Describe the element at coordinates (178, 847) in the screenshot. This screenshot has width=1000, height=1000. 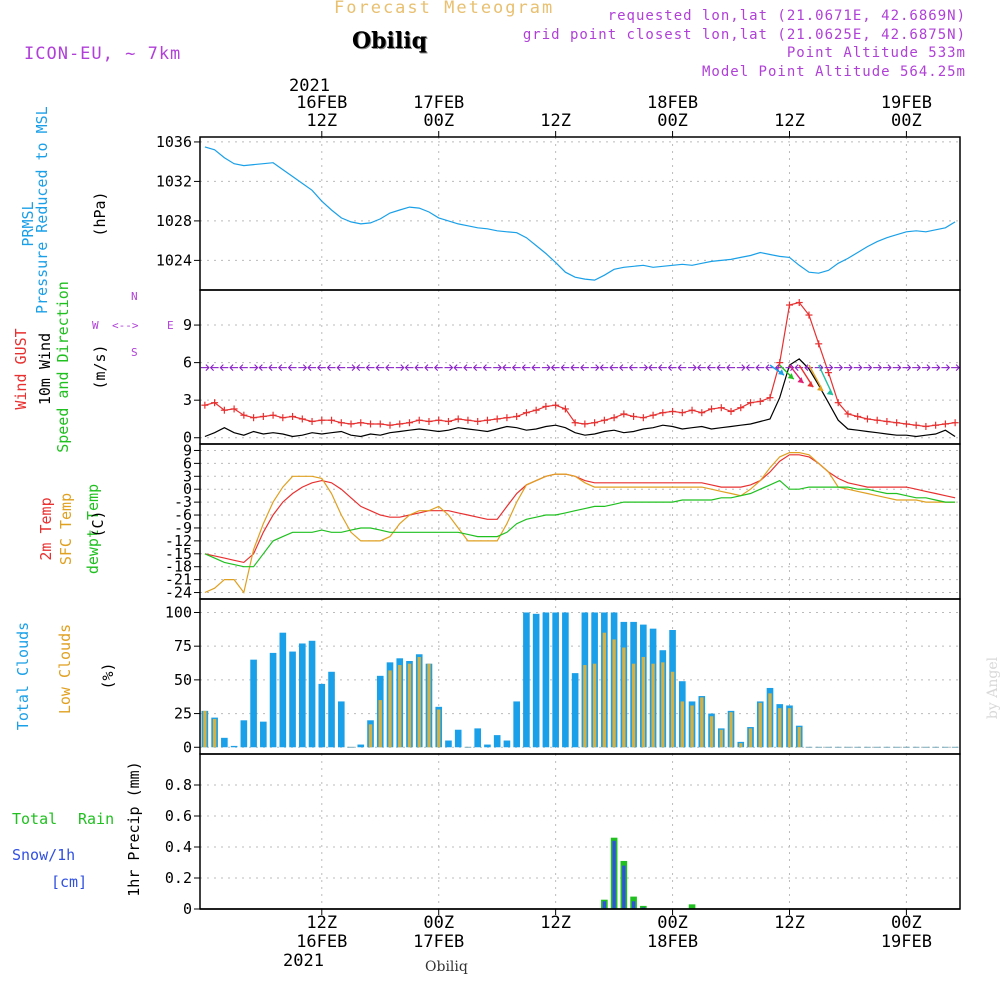
I see `y-tick-label-precipitation: 0.4` at that location.